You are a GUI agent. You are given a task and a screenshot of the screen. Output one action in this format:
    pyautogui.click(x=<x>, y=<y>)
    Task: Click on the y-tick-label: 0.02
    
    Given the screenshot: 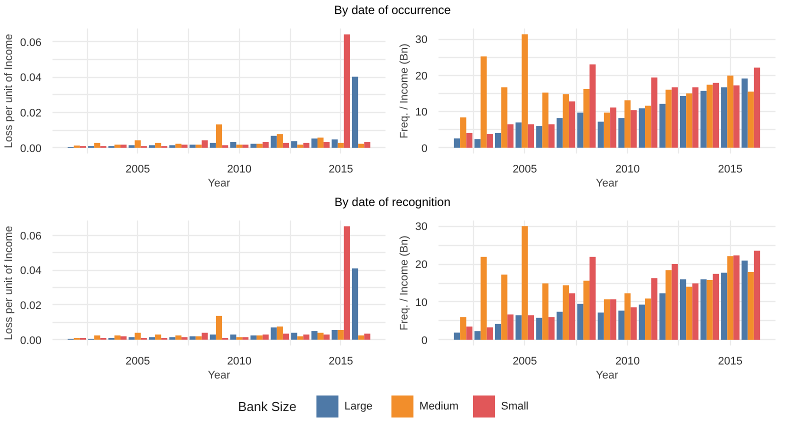 What is the action you would take?
    pyautogui.click(x=31, y=114)
    